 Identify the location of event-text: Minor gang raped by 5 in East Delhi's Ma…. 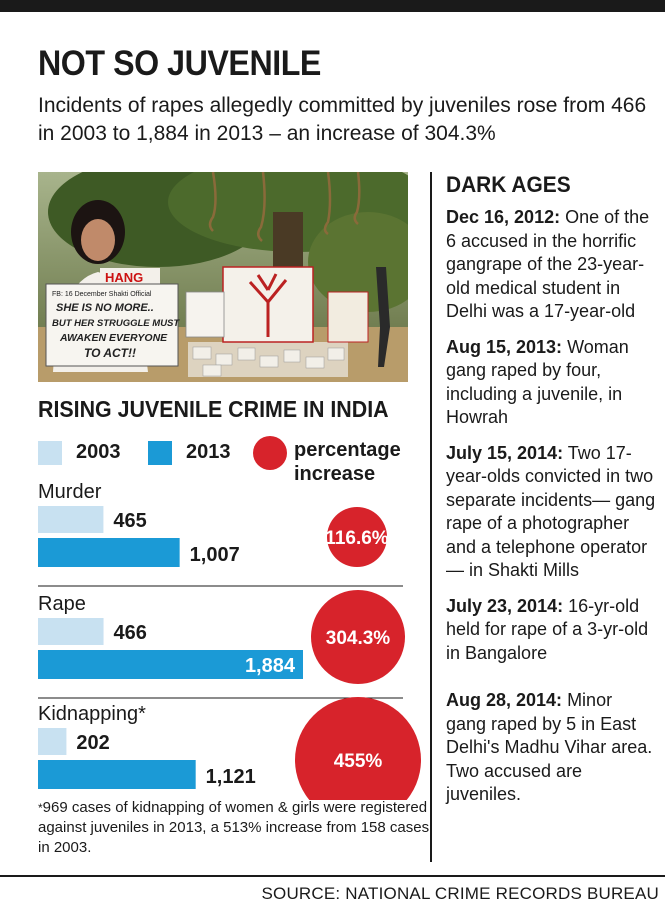
(549, 747).